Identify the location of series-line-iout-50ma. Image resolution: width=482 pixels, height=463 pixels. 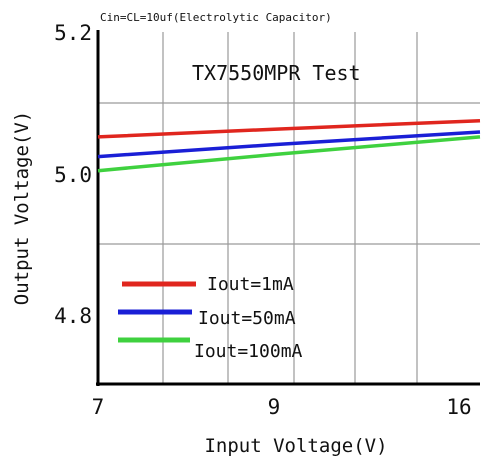
(289, 144).